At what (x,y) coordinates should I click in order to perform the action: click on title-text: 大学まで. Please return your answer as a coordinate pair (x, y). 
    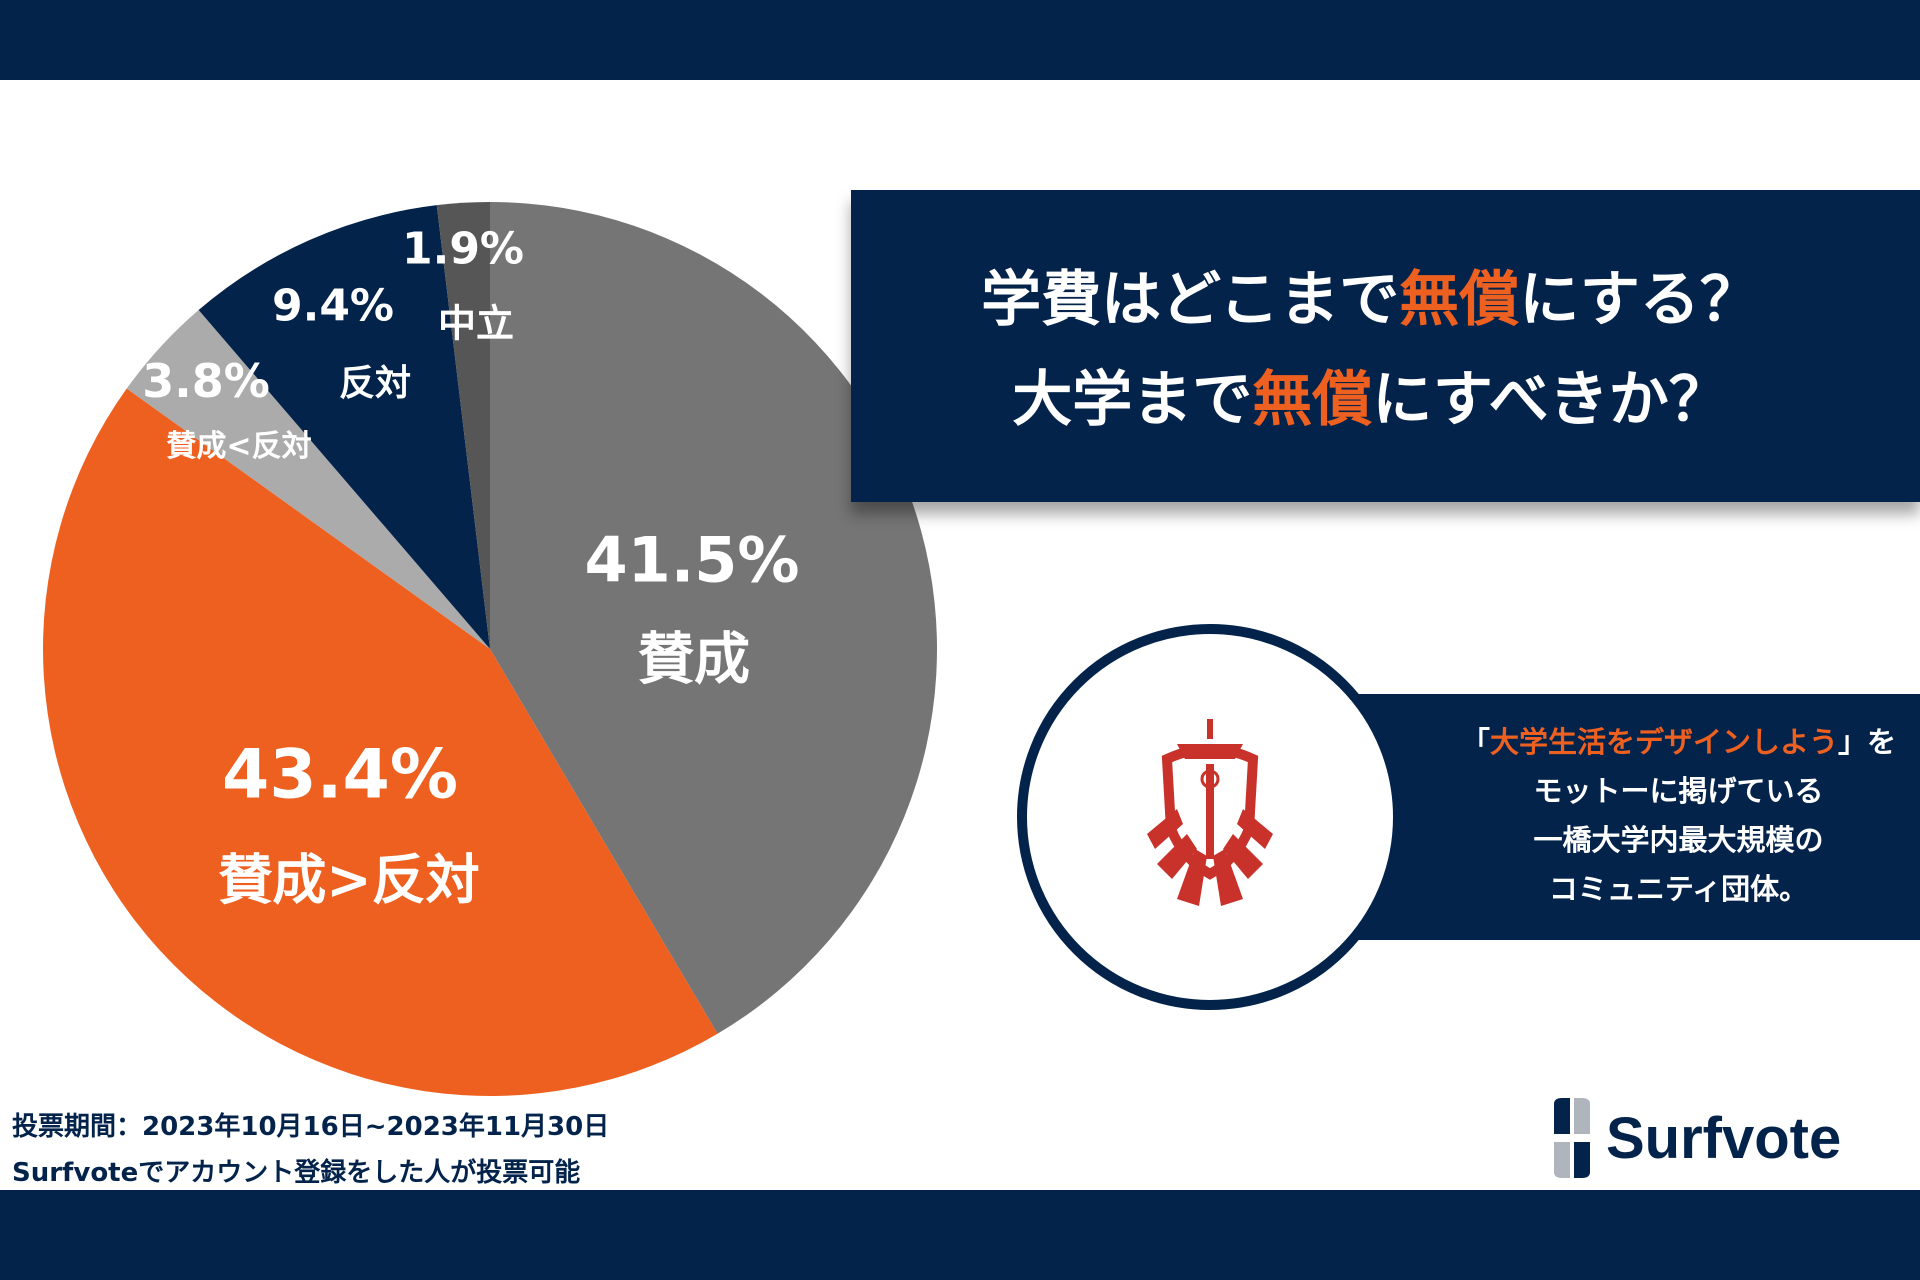
    Looking at the image, I should click on (1132, 400).